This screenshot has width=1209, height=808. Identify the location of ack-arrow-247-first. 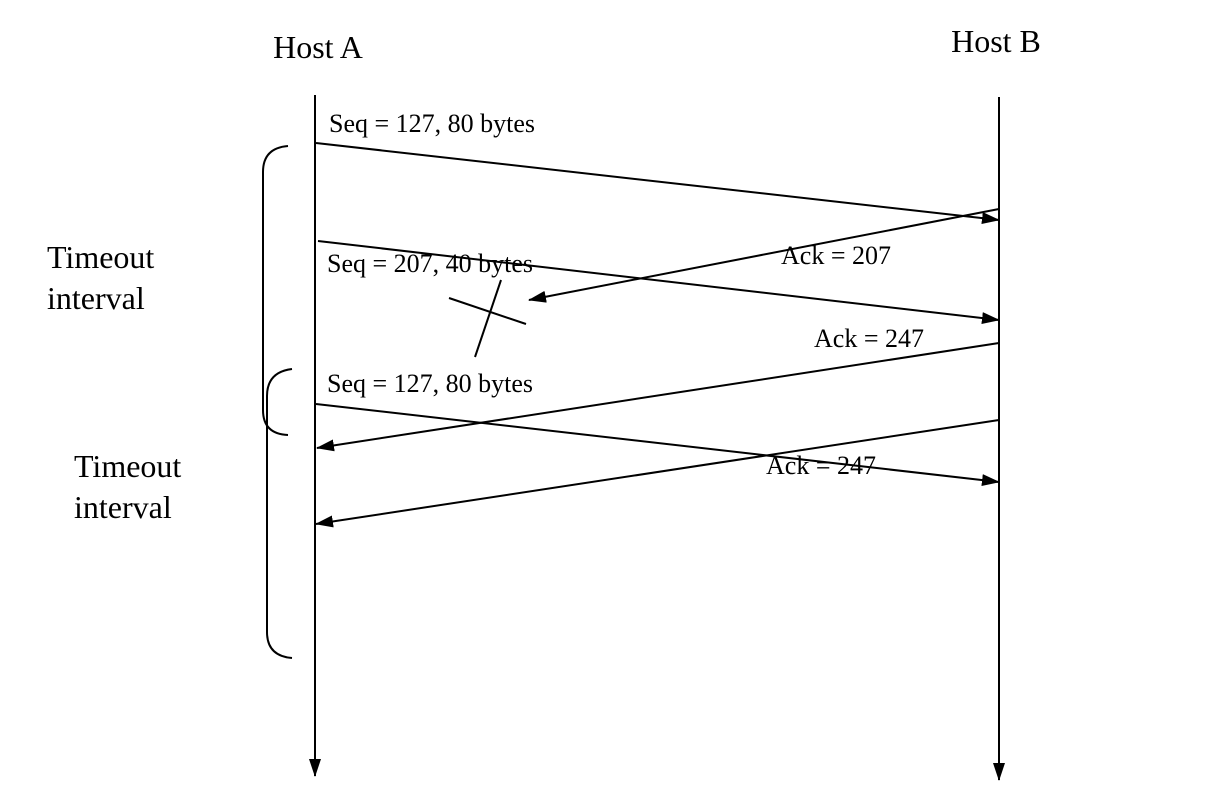
(658, 397).